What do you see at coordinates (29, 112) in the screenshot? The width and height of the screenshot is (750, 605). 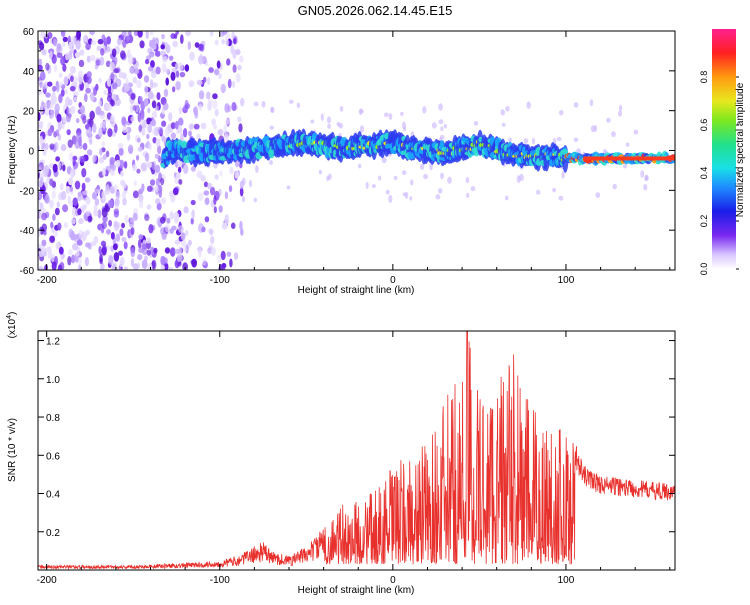 I see `spectrogram-ytick-label: 20` at bounding box center [29, 112].